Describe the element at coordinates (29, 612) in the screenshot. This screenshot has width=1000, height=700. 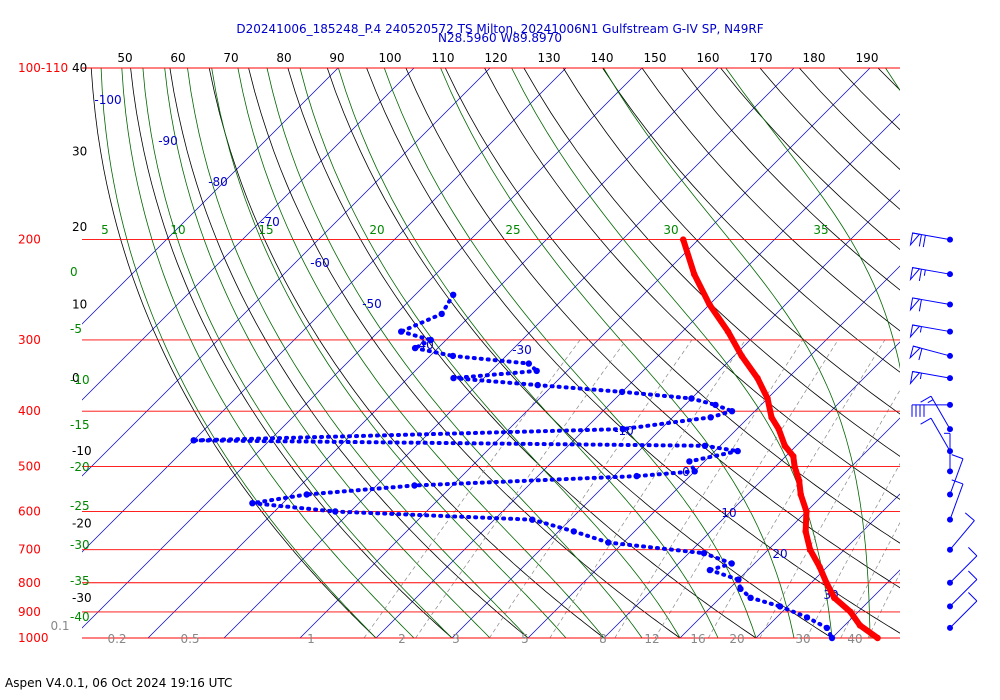
I see `pressure-label: 900` at that location.